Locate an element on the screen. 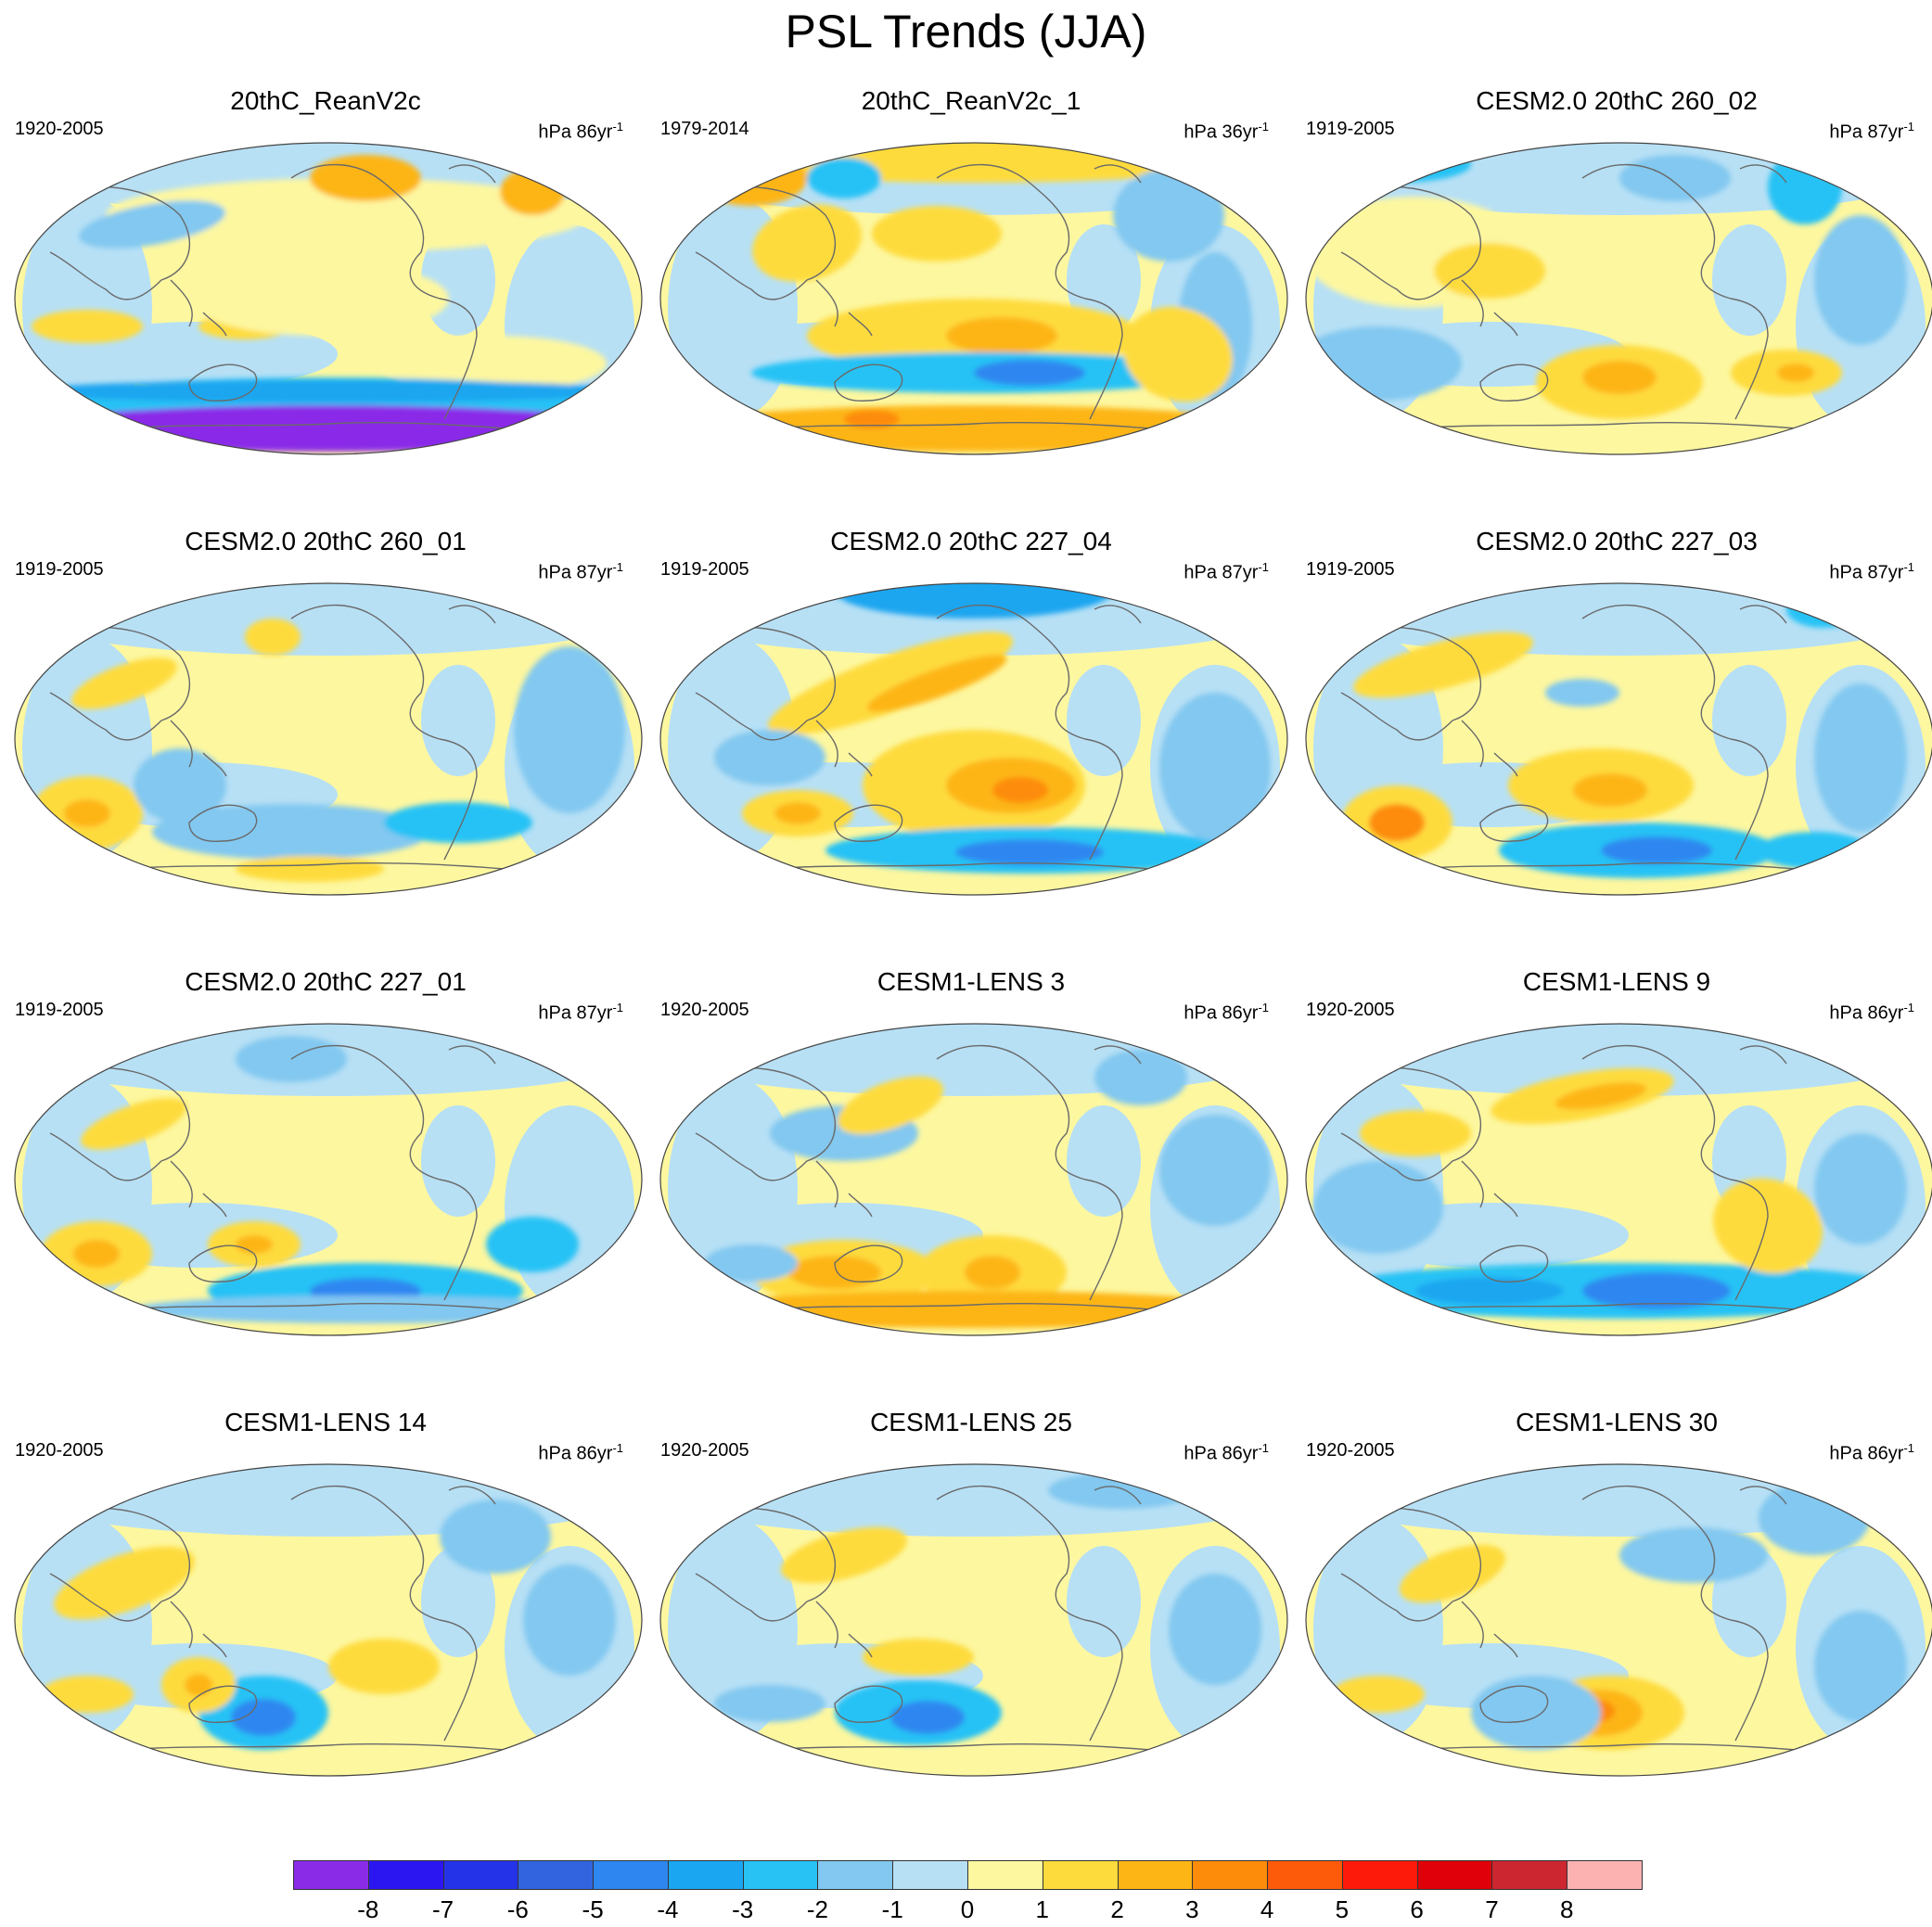  map-field is located at coordinates (1619, 298).